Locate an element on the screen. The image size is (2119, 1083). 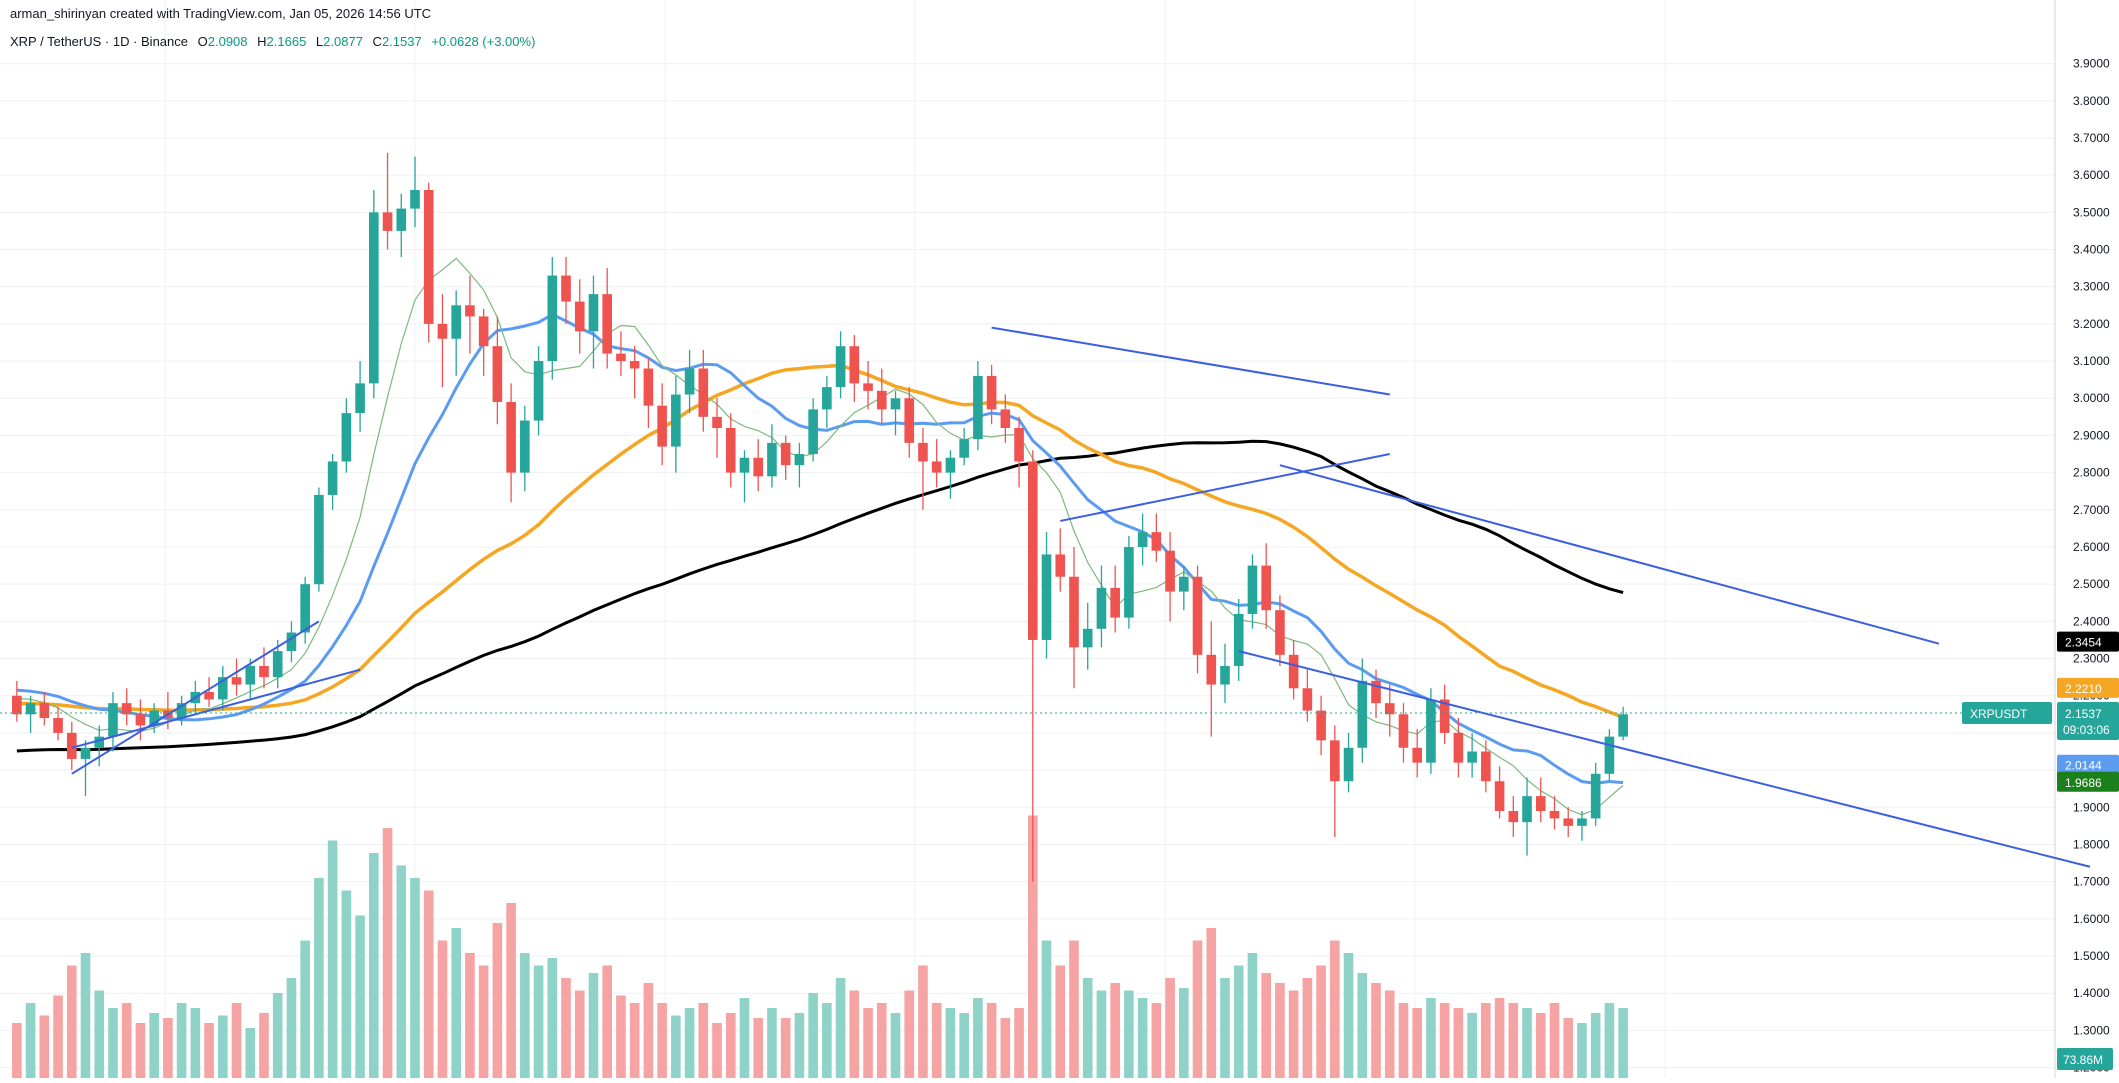
high-value: 2.1665 is located at coordinates (286, 41).